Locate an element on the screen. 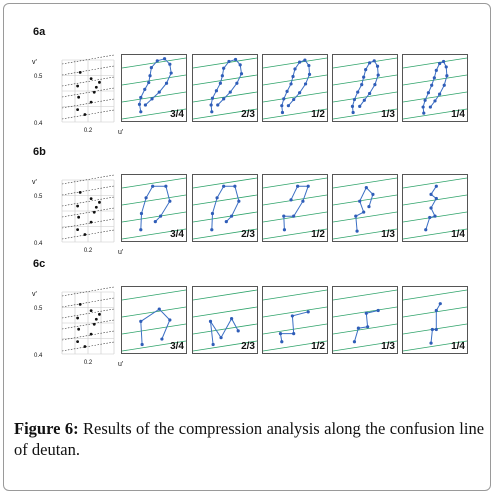 The image size is (496, 496). compression-panel: 2/3 is located at coordinates (225, 88).